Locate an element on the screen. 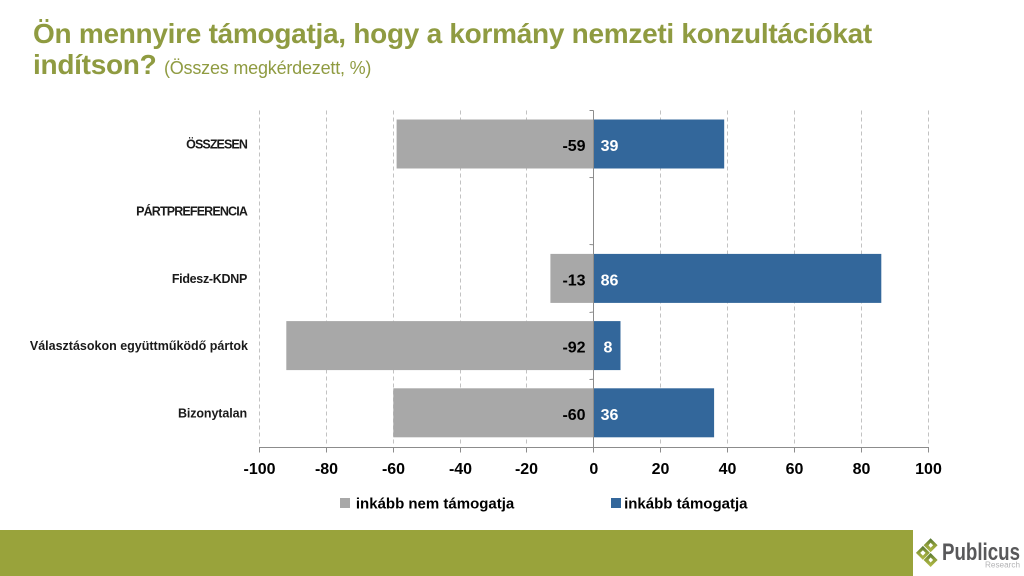  svg-text: Publicus is located at coordinates (981, 552).